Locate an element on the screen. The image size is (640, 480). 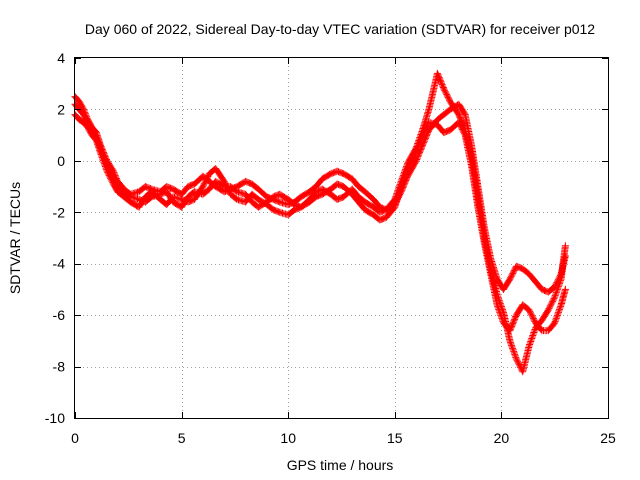
y-tick-label: 0 is located at coordinates (61, 161).